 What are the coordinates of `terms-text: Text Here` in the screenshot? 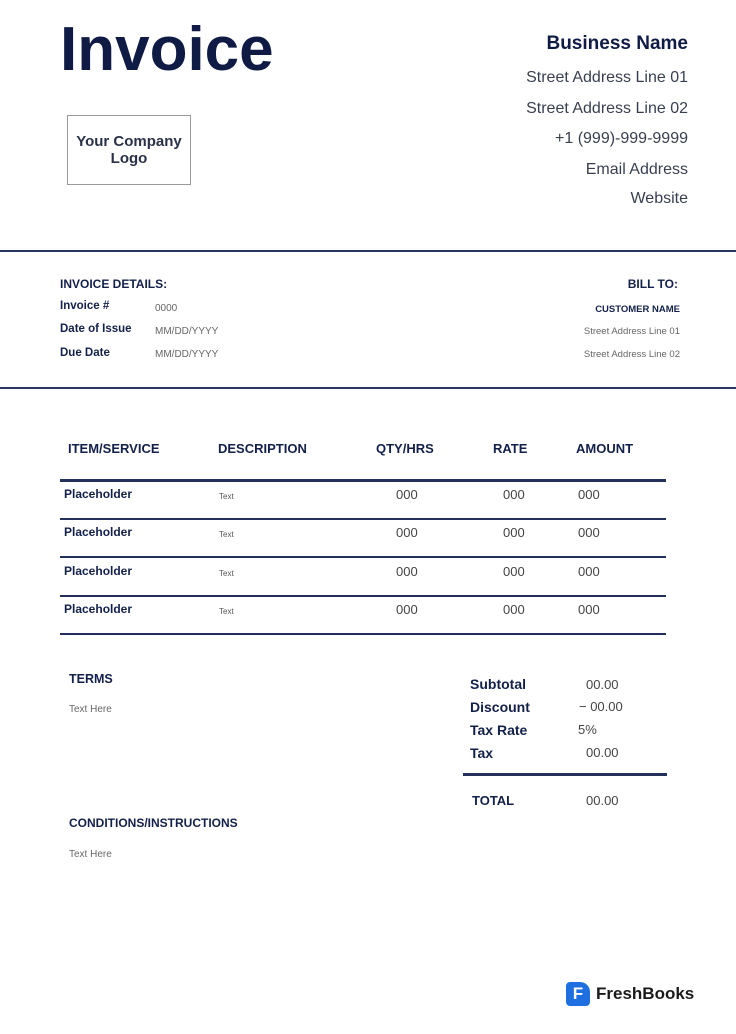 It's located at (90, 709).